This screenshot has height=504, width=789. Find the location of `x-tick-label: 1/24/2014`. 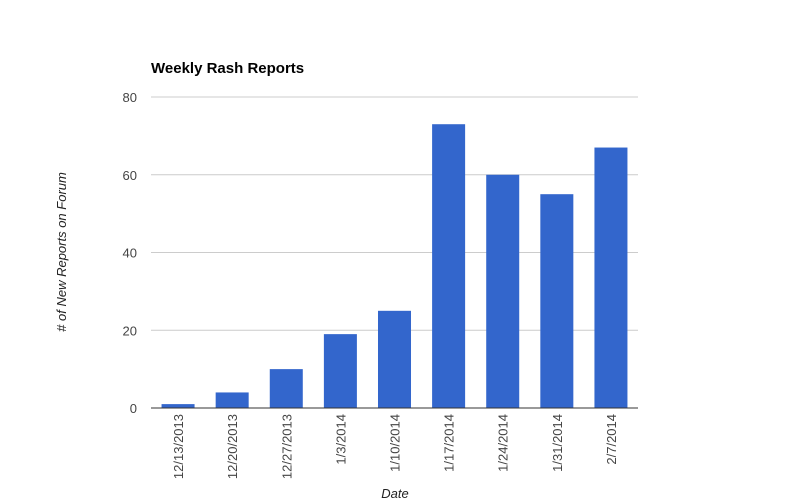

x-tick-label: 1/24/2014 is located at coordinates (503, 443).